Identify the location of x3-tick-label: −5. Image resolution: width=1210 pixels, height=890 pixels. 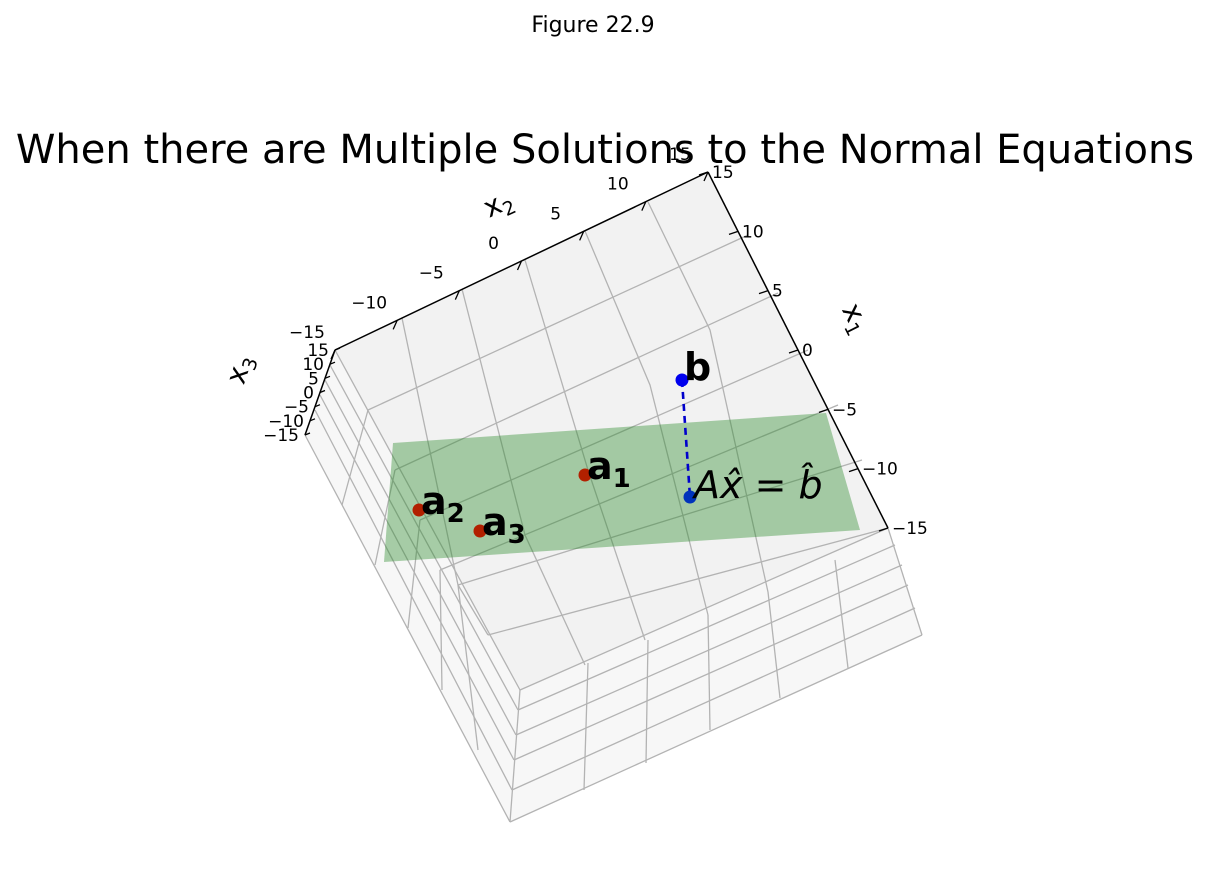
(296, 408).